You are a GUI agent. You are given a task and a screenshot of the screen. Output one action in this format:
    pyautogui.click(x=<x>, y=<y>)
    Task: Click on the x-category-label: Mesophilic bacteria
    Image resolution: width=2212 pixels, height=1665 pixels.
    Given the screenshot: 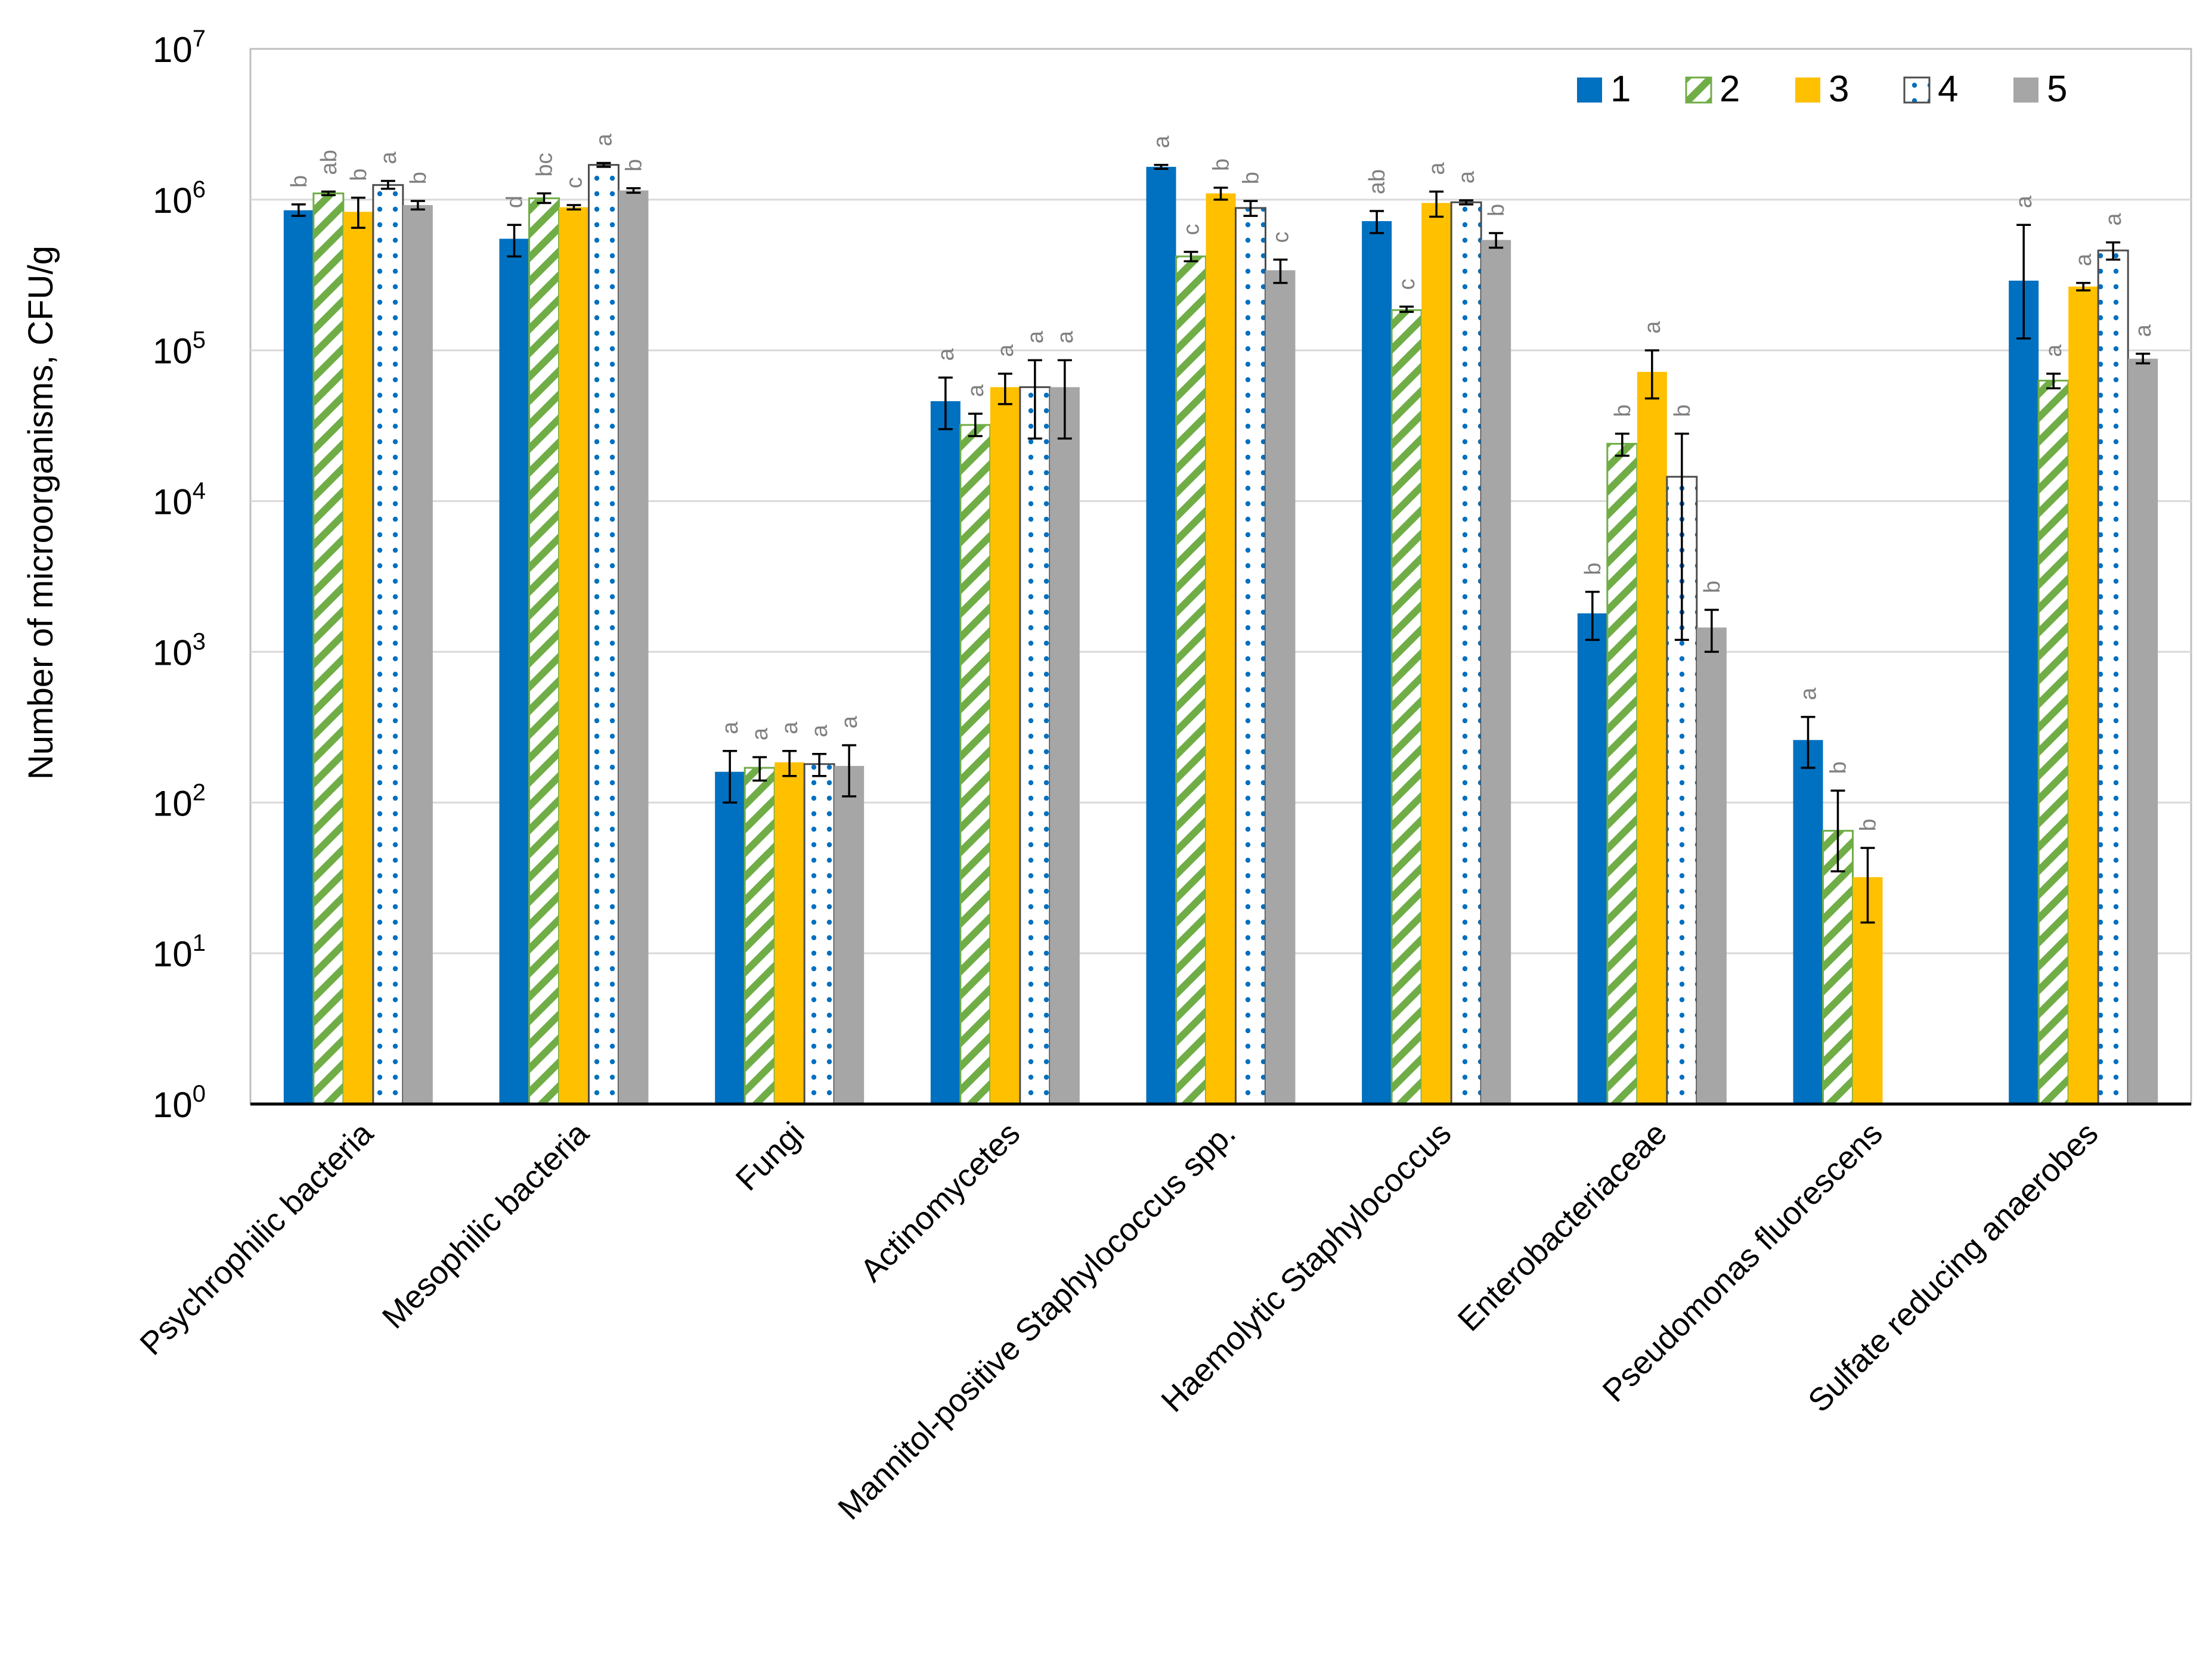 What is the action you would take?
    pyautogui.click(x=486, y=1225)
    